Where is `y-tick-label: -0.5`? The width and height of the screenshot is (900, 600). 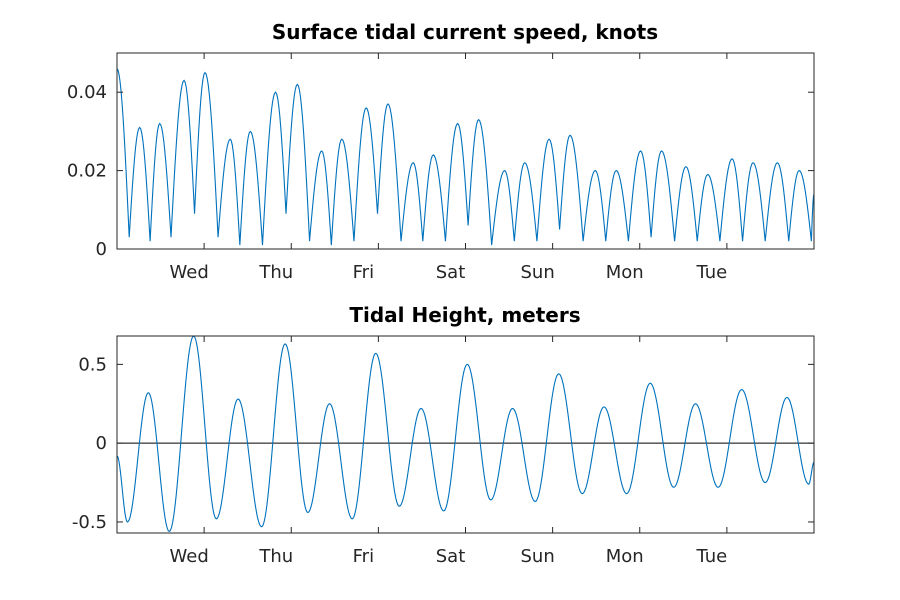
y-tick-label: -0.5 is located at coordinates (89, 522).